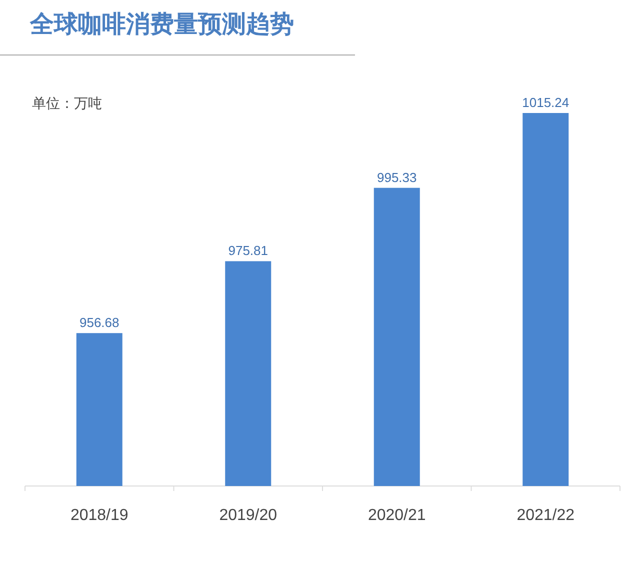  What do you see at coordinates (99, 322) in the screenshot?
I see `data-label: 956.68` at bounding box center [99, 322].